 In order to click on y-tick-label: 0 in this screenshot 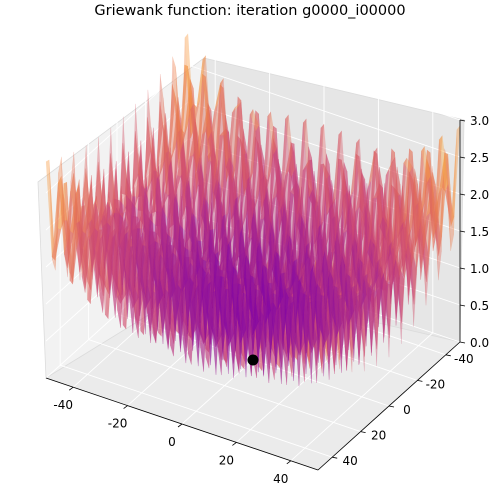, I will do `click(407, 410)`.